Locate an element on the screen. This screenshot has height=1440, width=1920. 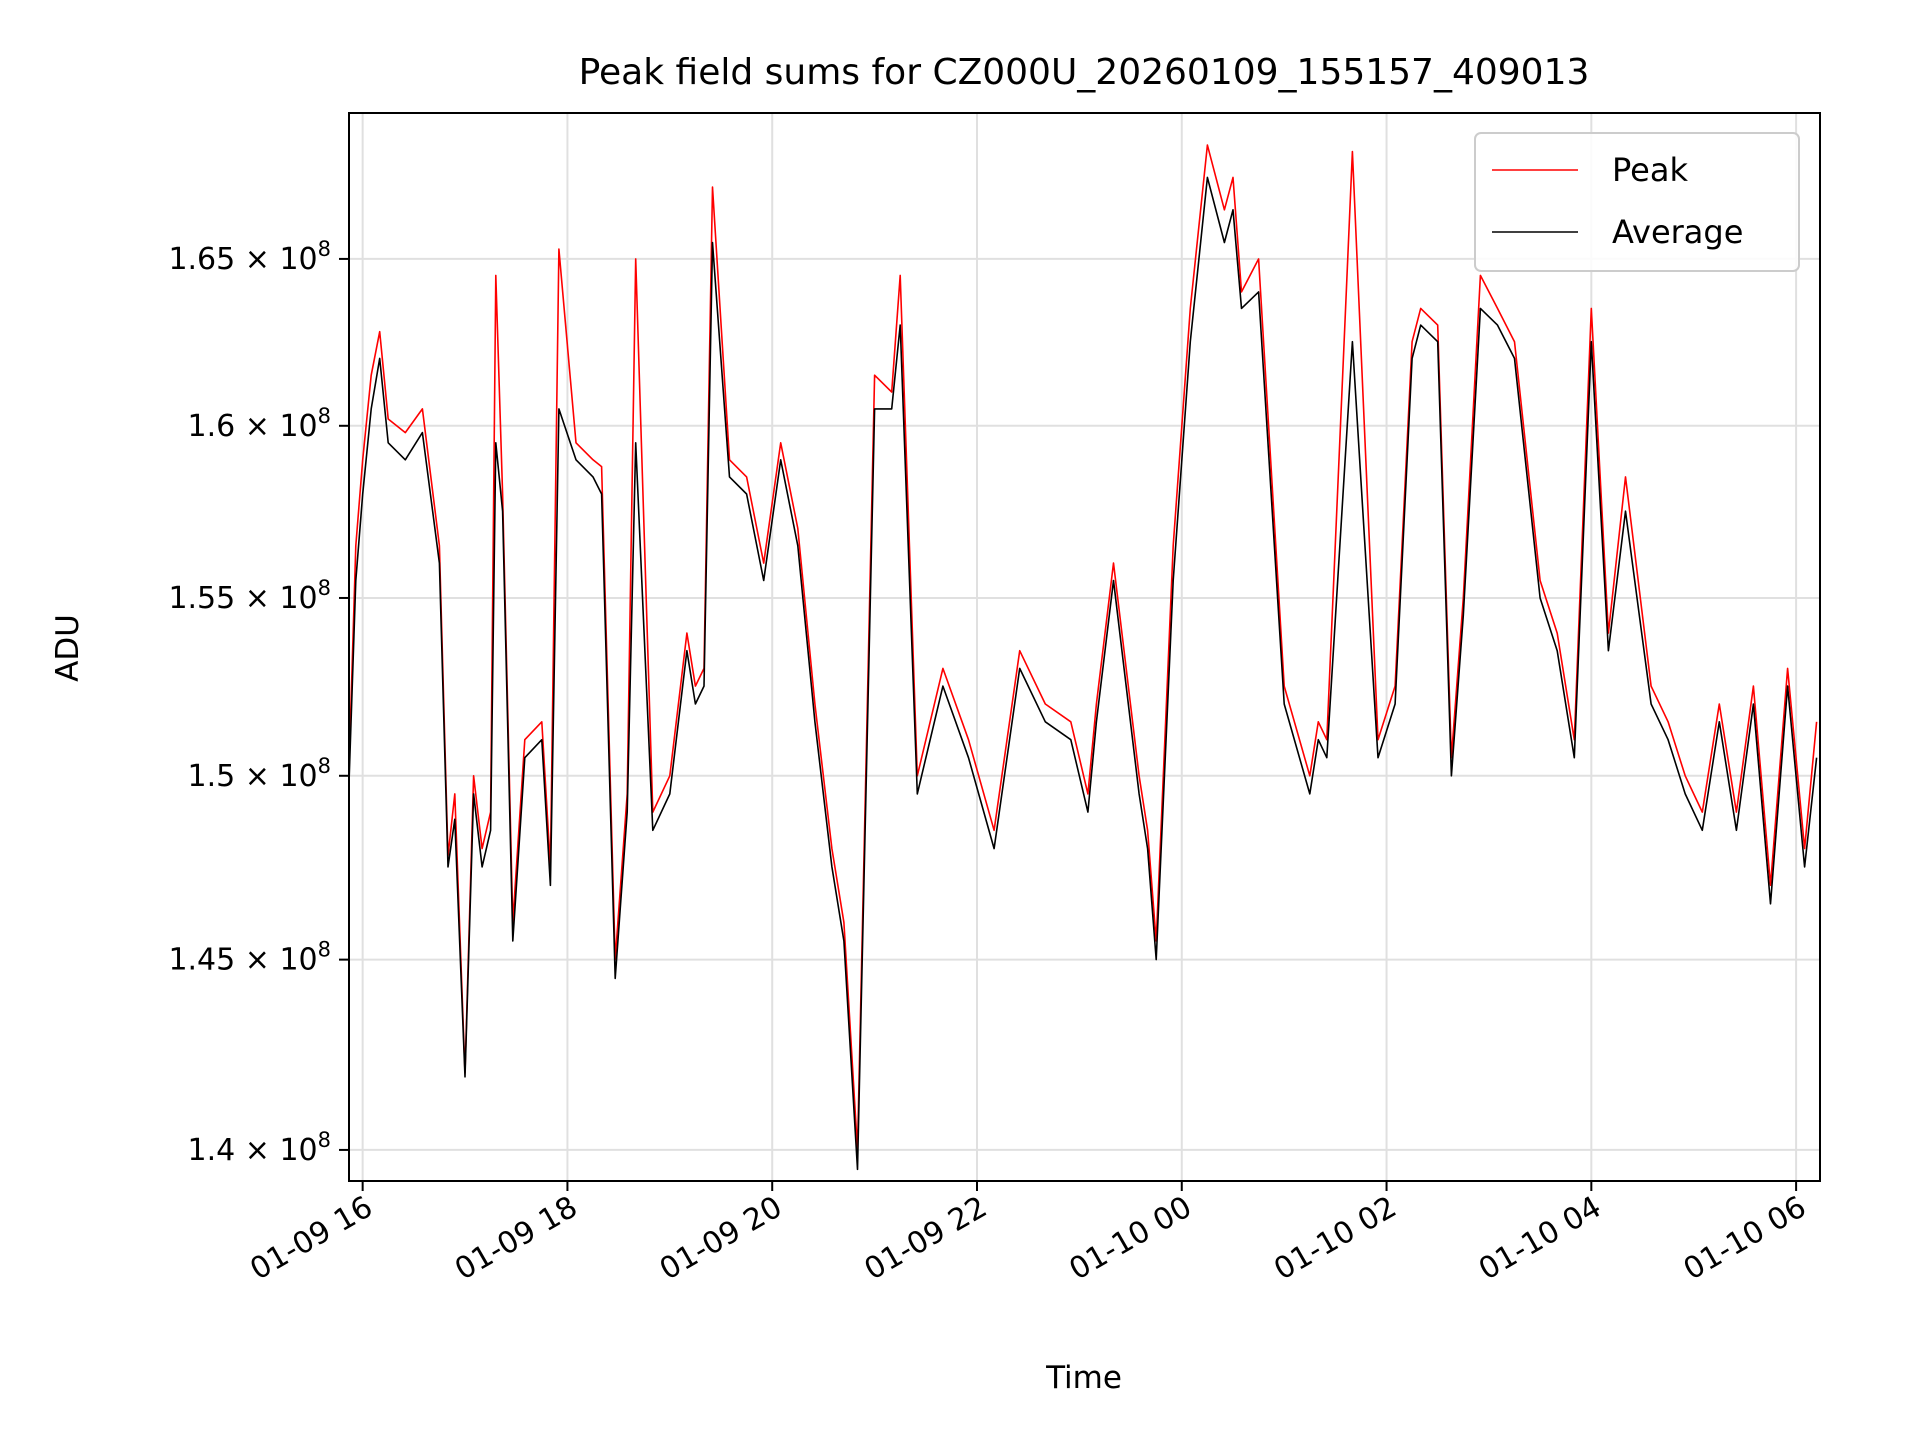
y-tick-label: 1.65 × 108 is located at coordinates (249, 257).